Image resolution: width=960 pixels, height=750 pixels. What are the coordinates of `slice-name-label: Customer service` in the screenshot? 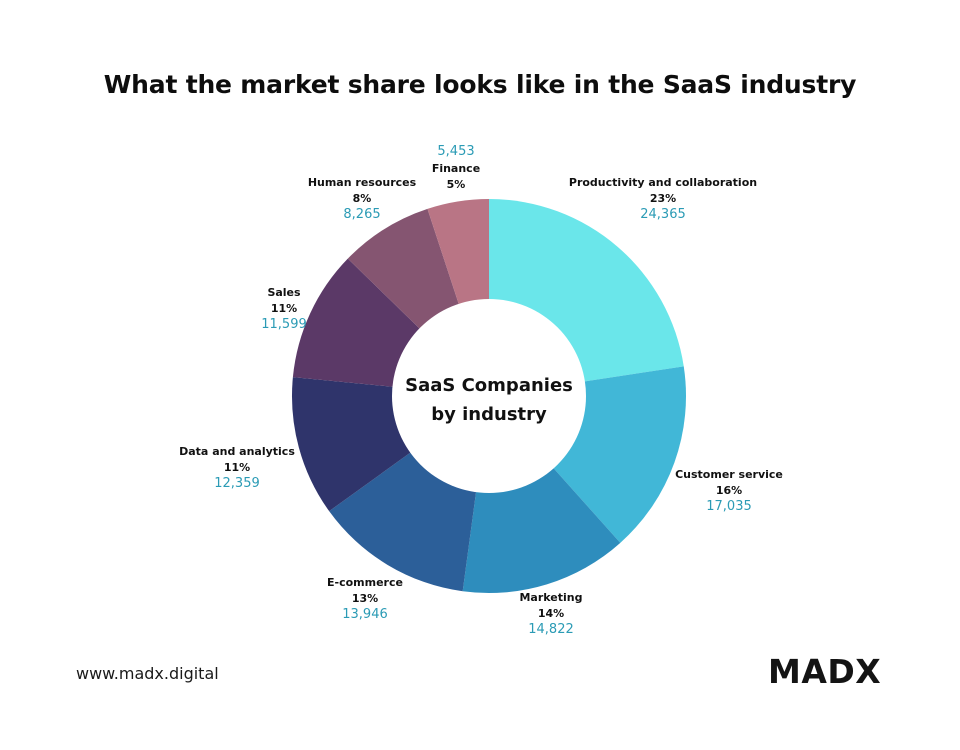 It's located at (729, 474).